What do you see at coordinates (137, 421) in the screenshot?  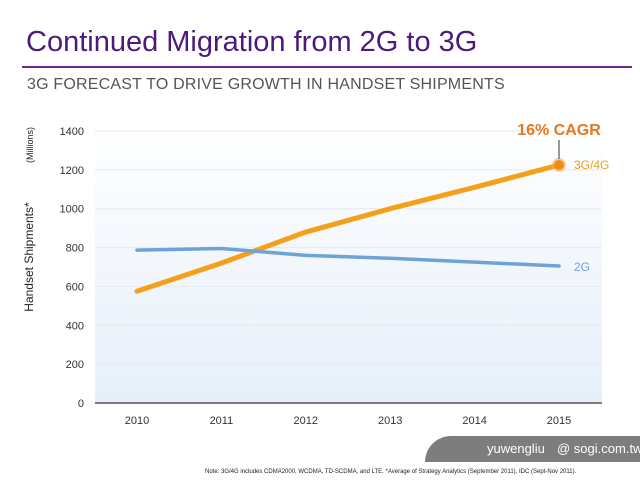 I see `x-tick-label: 2010` at bounding box center [137, 421].